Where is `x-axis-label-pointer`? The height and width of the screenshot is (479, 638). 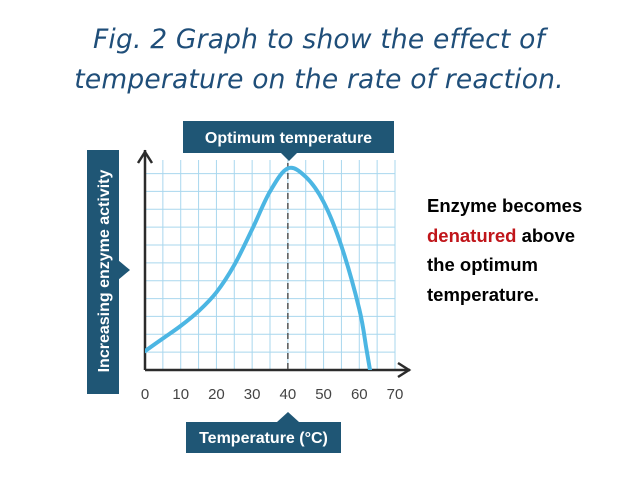 x-axis-label-pointer is located at coordinates (288, 417).